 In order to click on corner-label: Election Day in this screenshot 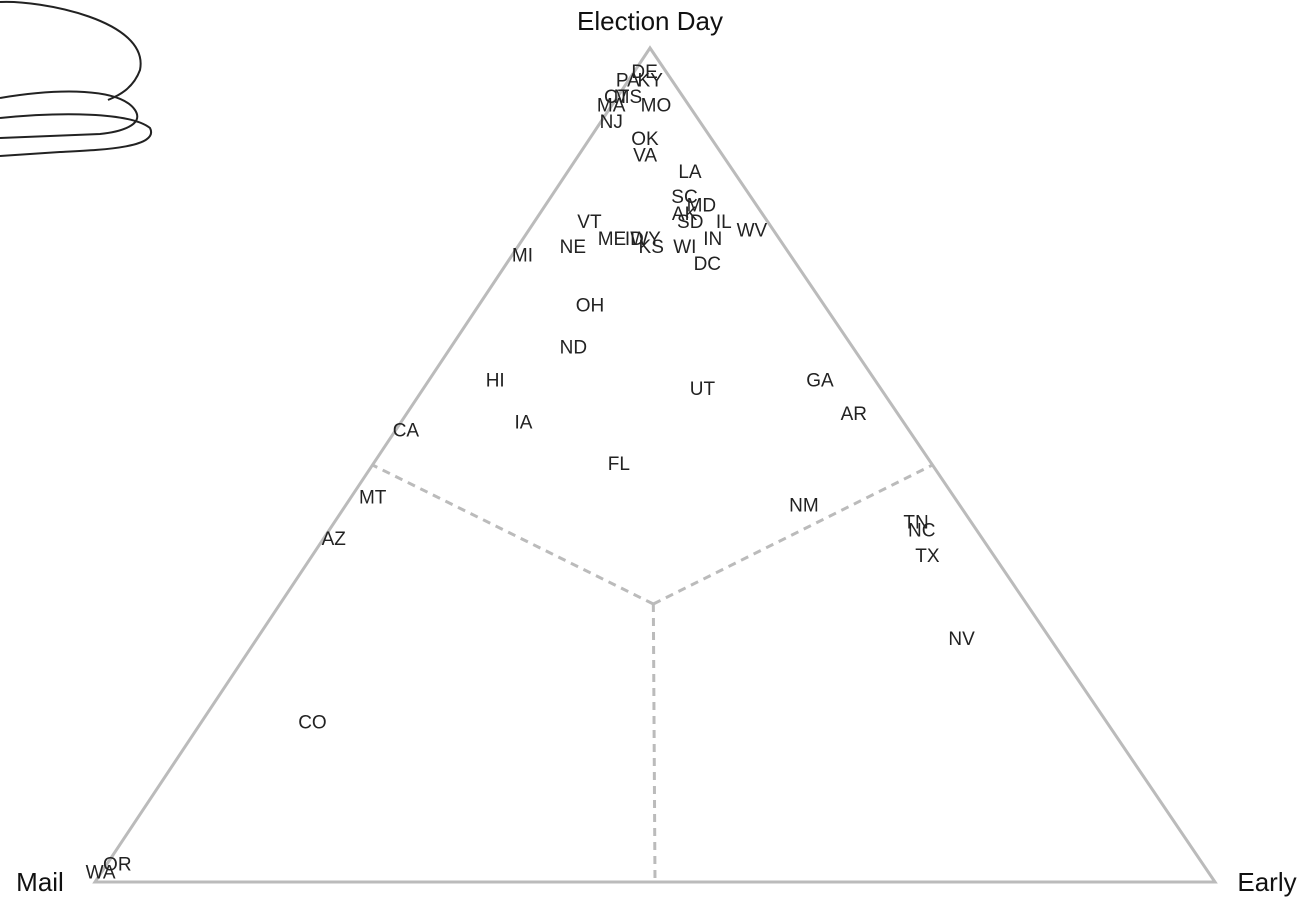, I will do `click(650, 21)`.